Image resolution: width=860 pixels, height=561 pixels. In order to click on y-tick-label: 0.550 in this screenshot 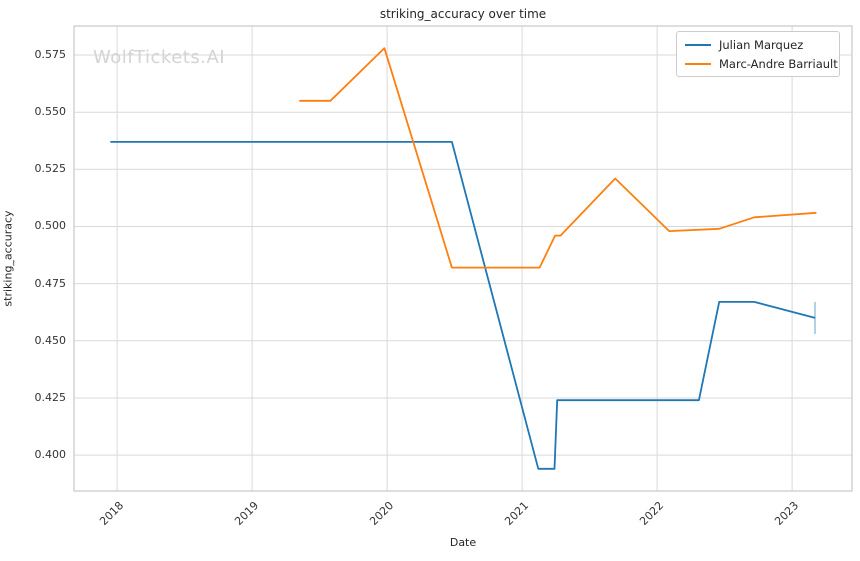, I will do `click(50, 112)`.